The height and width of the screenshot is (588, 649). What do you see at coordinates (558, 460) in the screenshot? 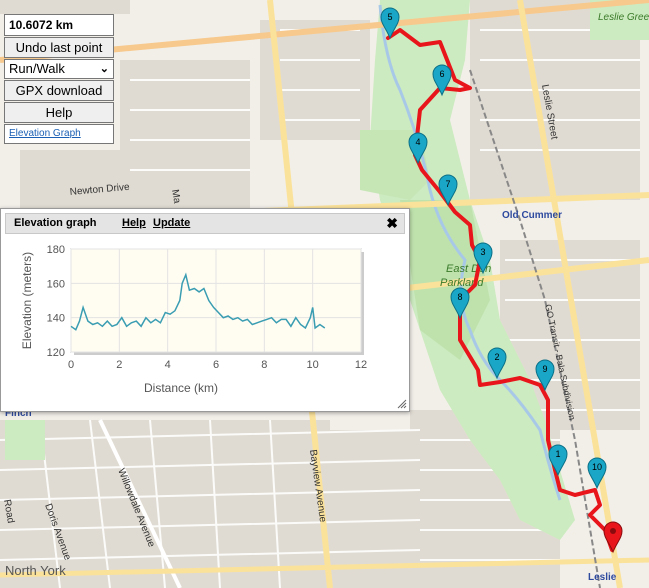
I see `marker-1: 1` at bounding box center [558, 460].